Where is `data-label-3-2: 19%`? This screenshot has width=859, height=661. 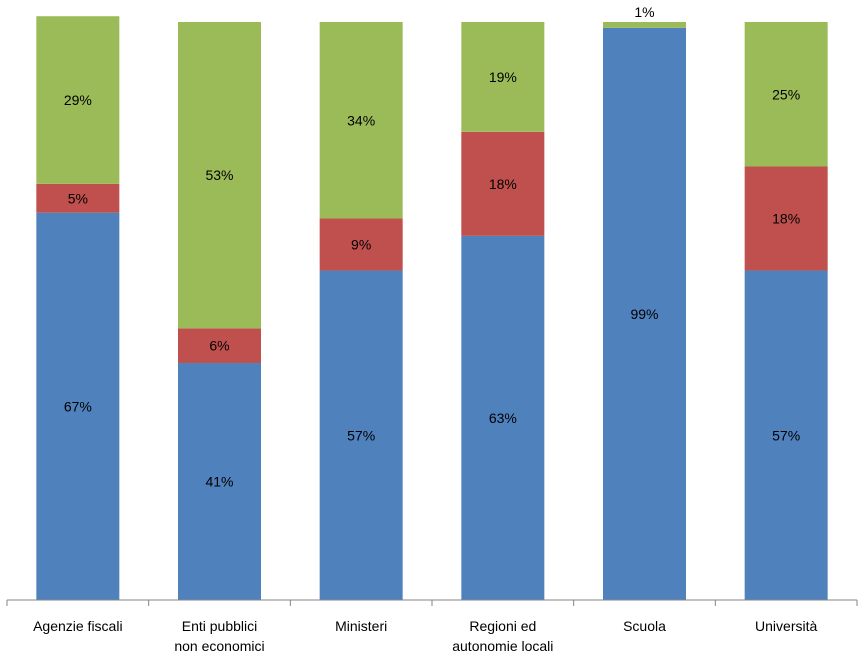
data-label-3-2: 19% is located at coordinates (503, 77).